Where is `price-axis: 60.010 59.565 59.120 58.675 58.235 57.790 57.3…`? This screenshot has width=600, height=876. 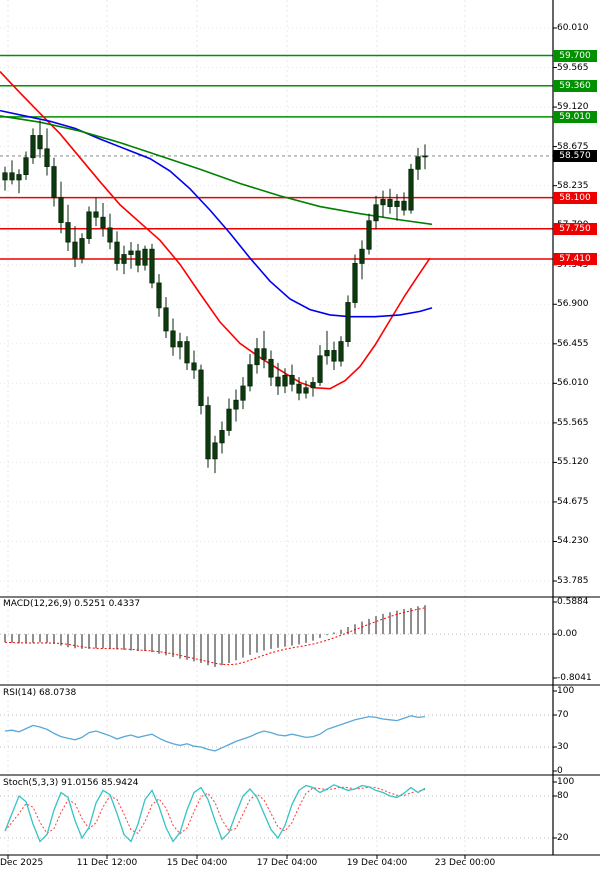 price-axis: 60.010 59.565 59.120 58.675 58.235 57.790 57.3… is located at coordinates (576, 427).